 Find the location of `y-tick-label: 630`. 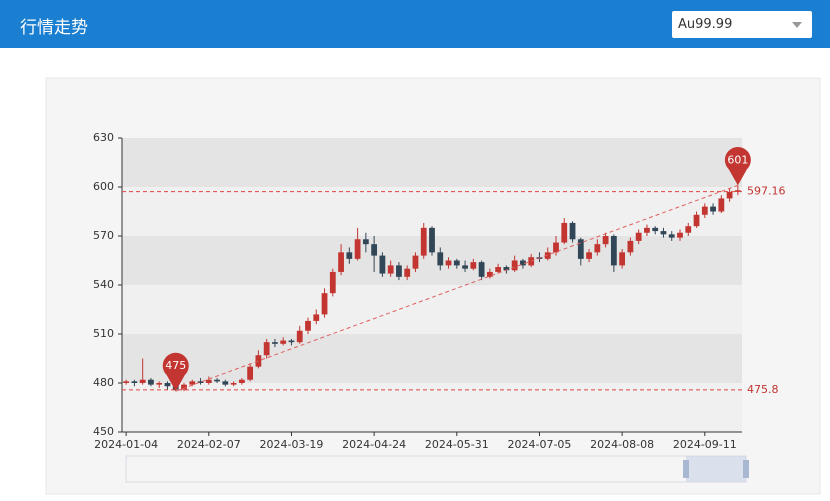

y-tick-label: 630 is located at coordinates (103, 137).